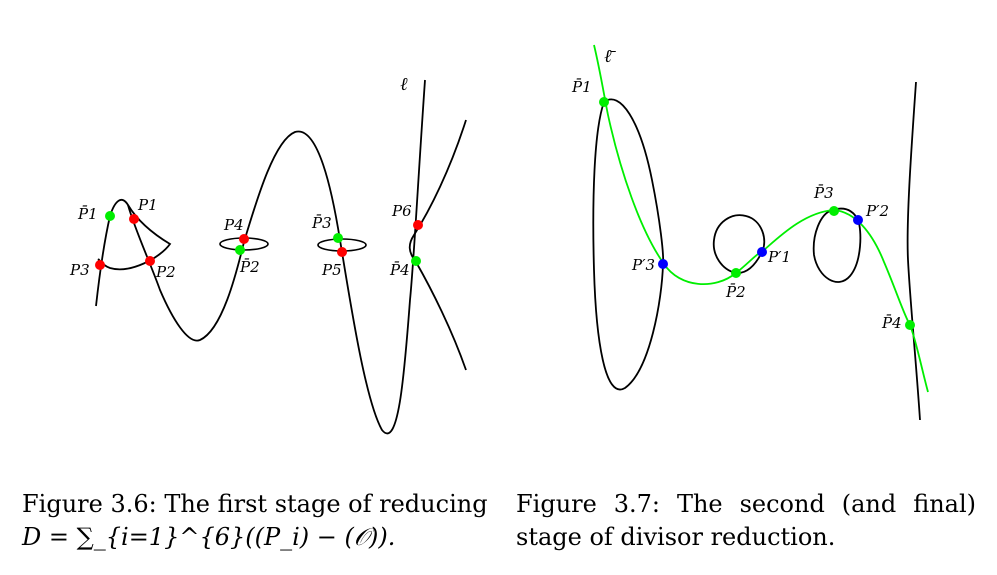 This screenshot has width=997, height=575. I want to click on left-point-p3, so click(100, 265).